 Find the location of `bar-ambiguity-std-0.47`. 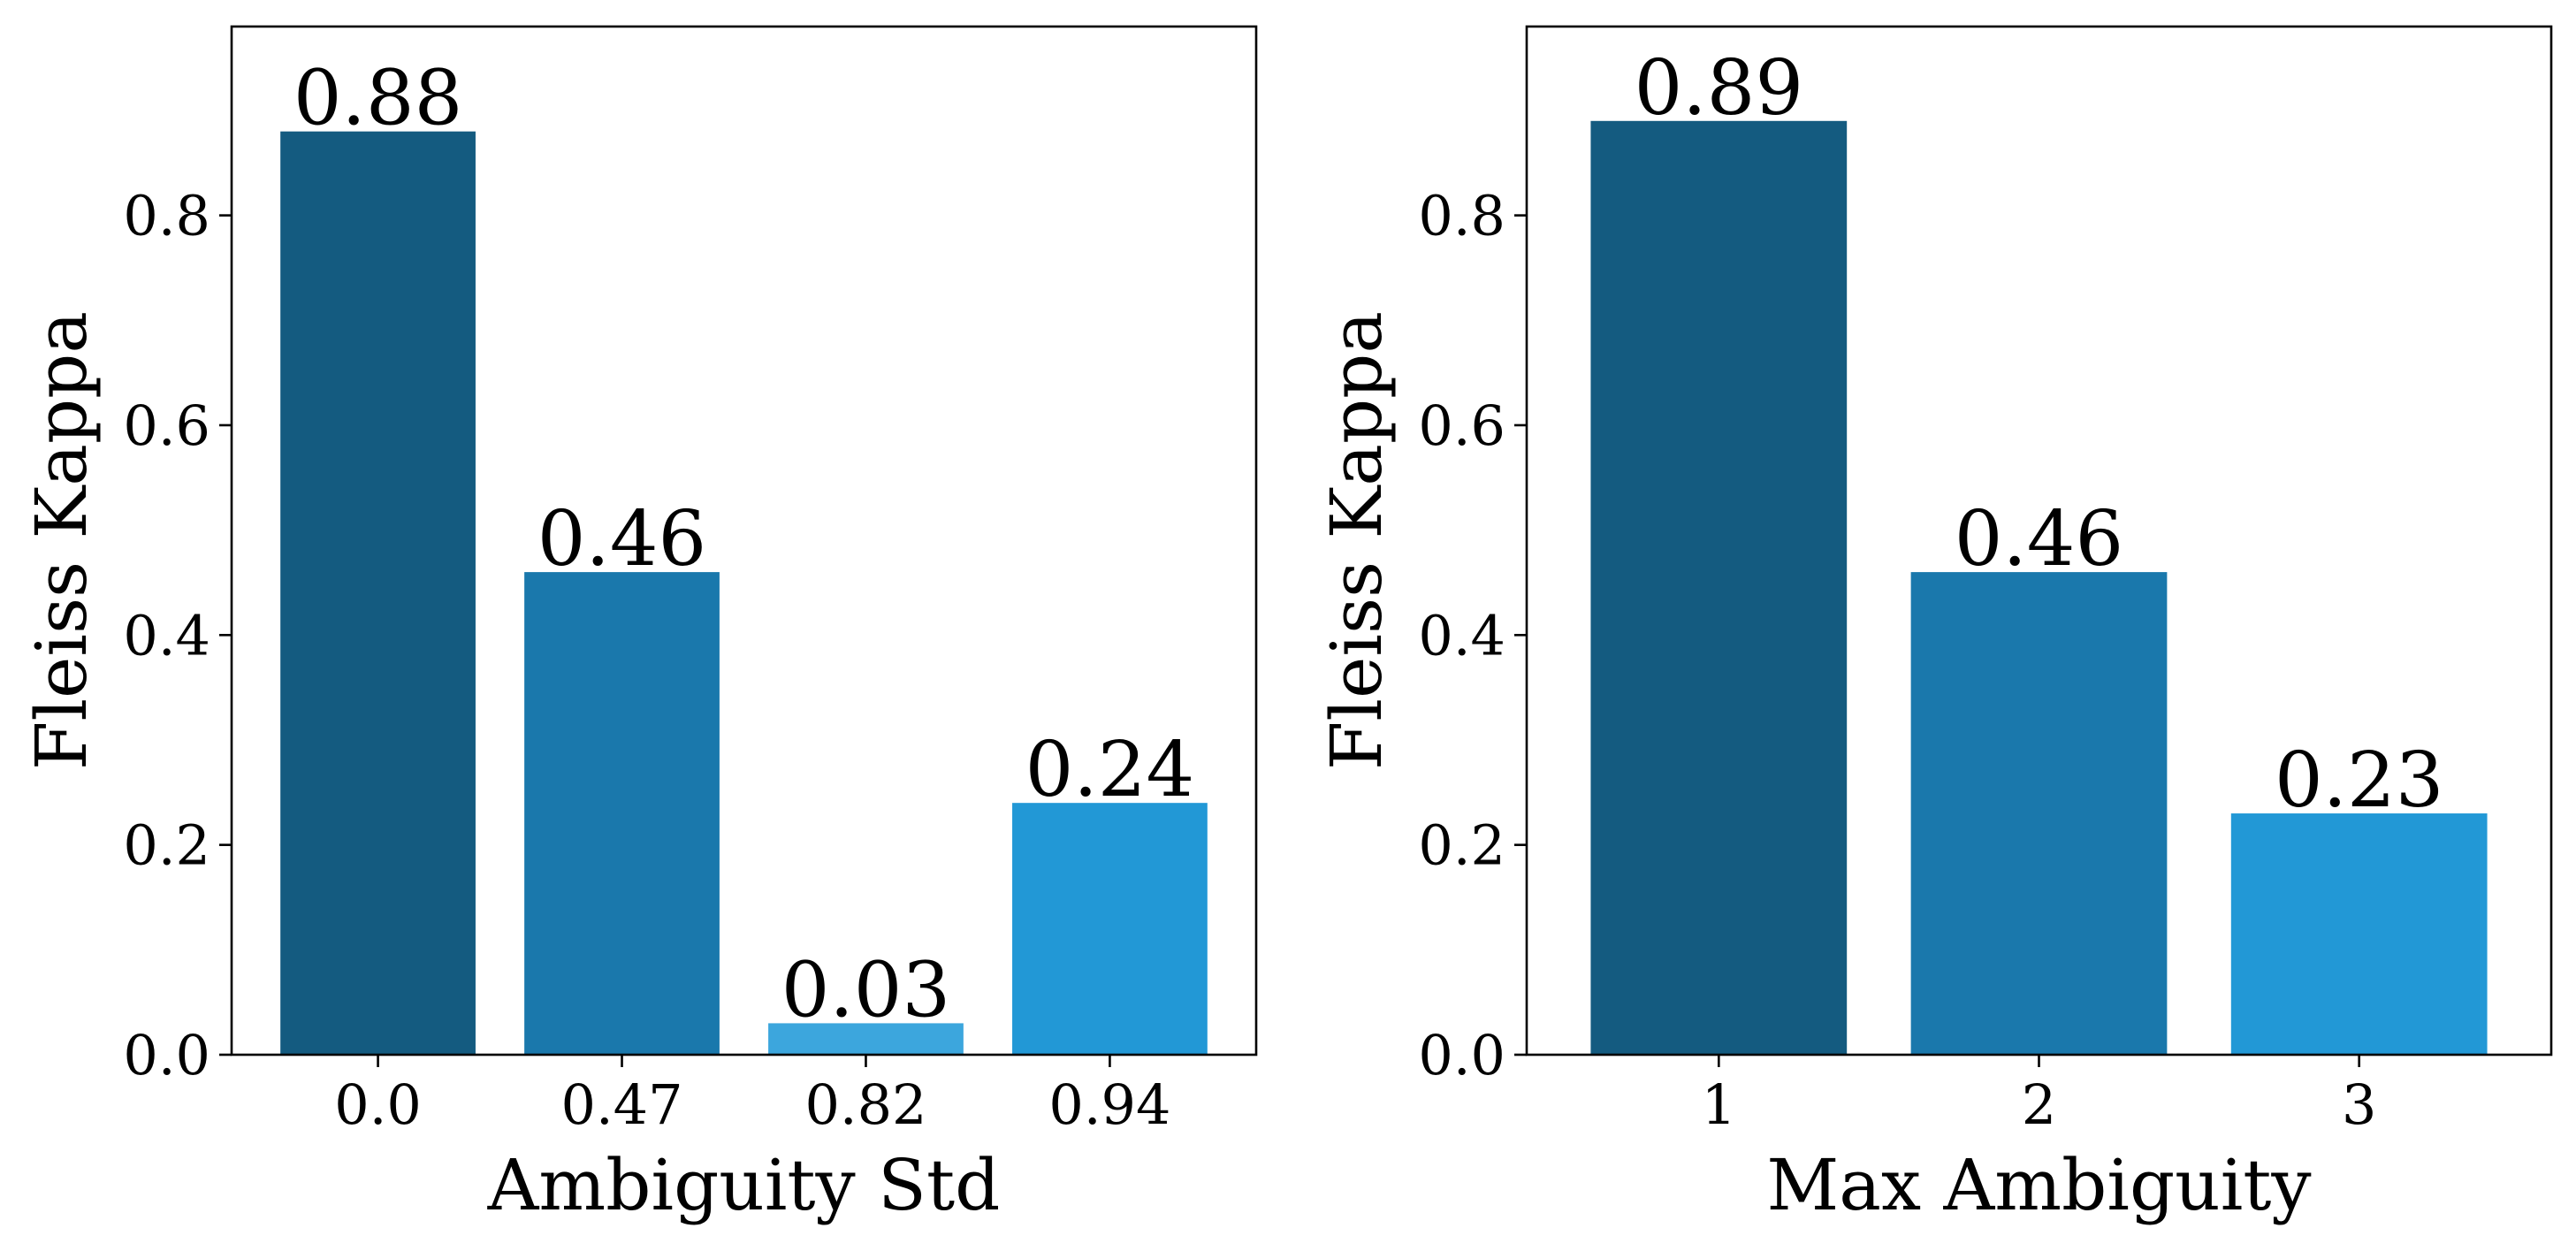

bar-ambiguity-std-0.47 is located at coordinates (622, 813).